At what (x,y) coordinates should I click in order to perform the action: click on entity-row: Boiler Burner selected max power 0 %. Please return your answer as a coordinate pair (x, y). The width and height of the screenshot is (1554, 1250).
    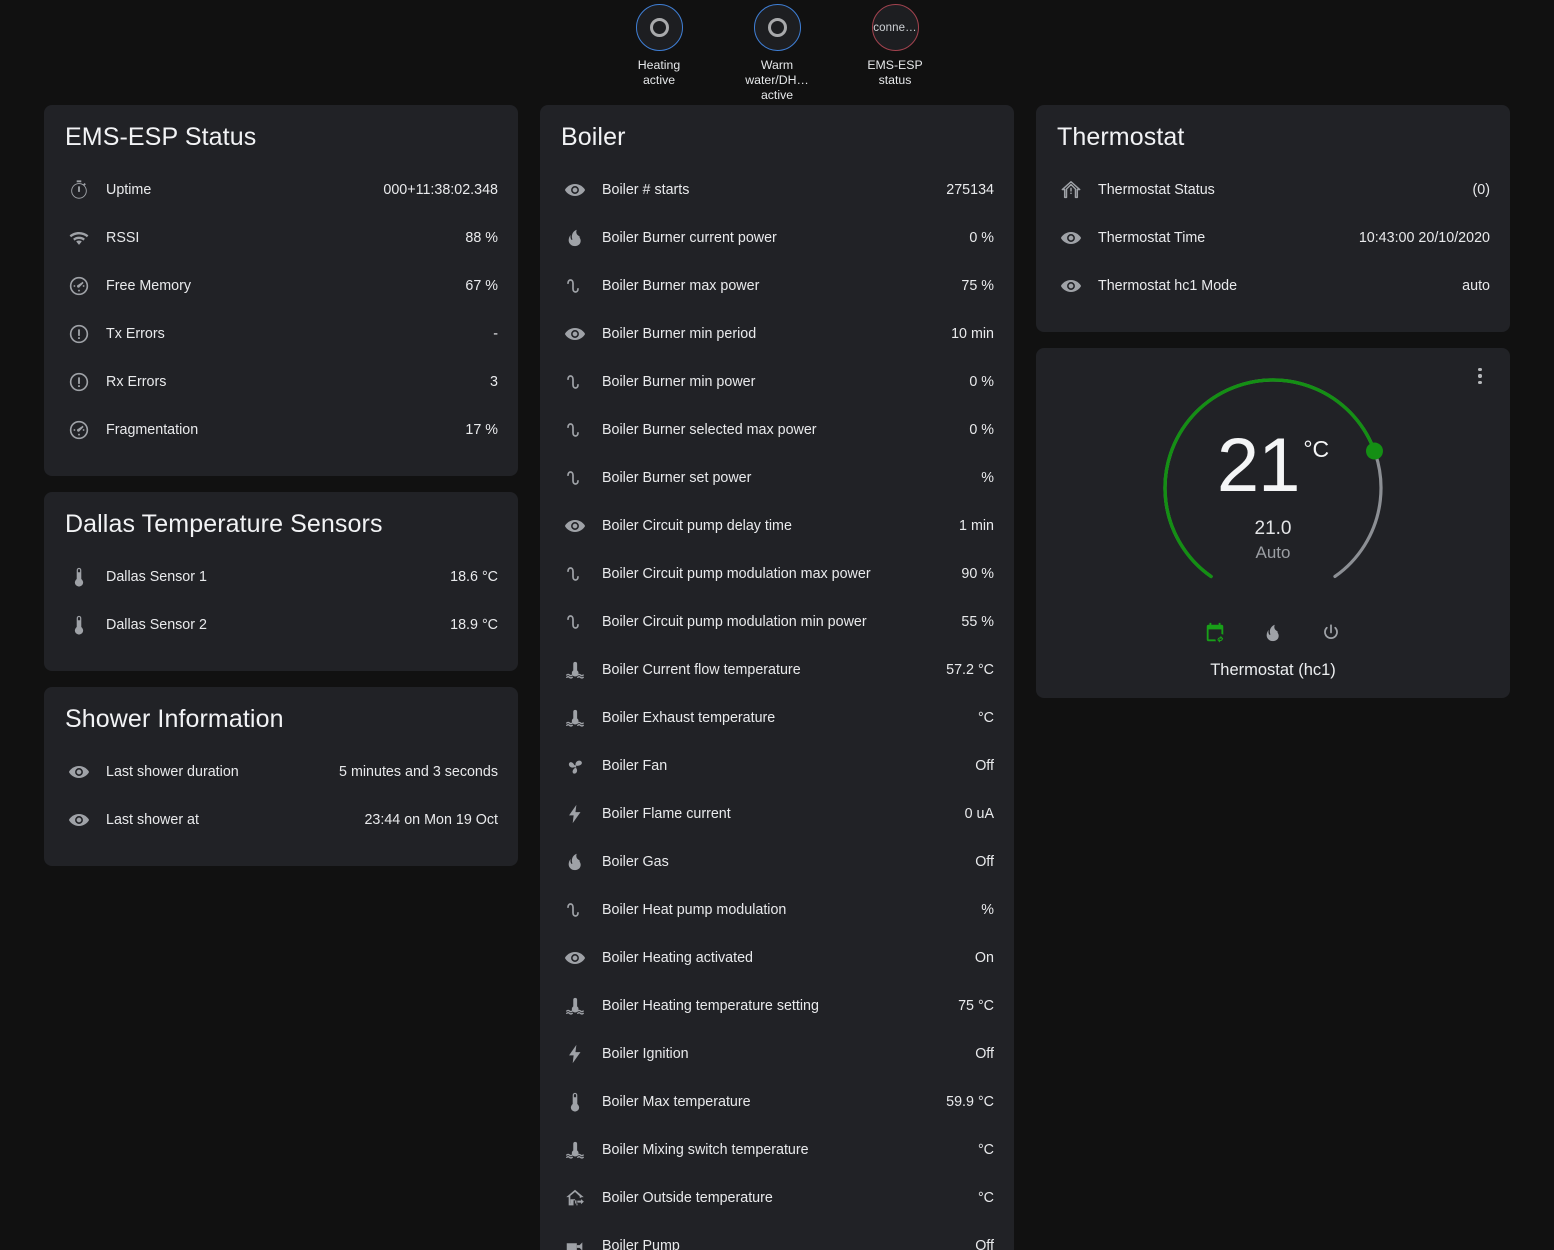
    Looking at the image, I should click on (777, 430).